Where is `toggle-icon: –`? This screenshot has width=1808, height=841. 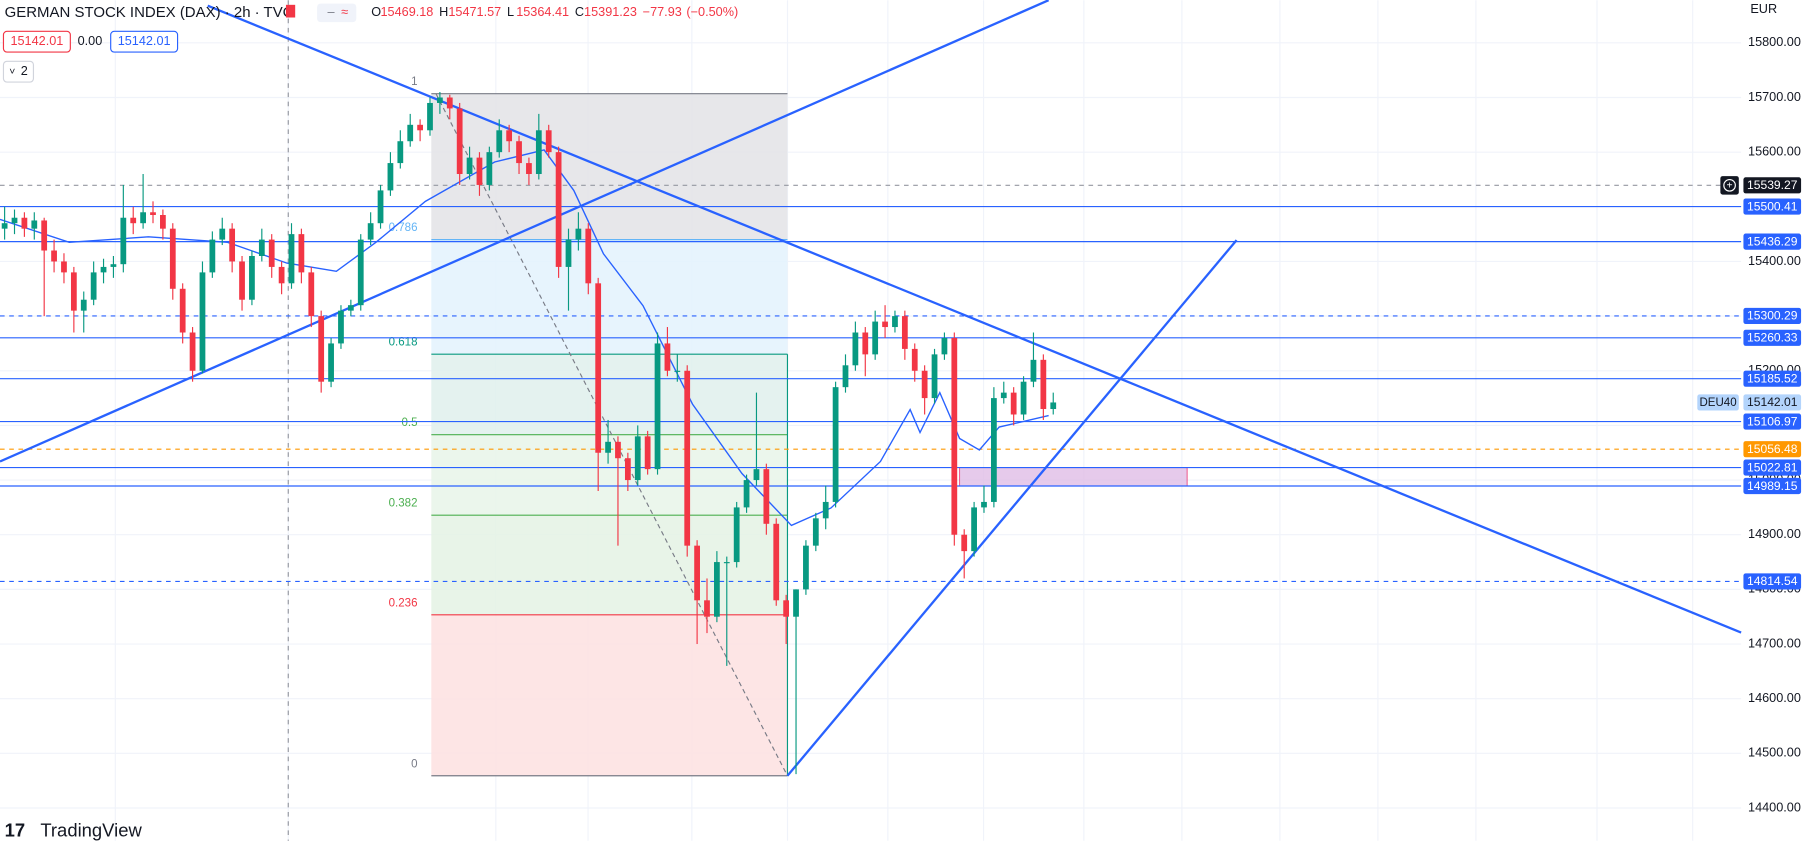 toggle-icon: – is located at coordinates (331, 12).